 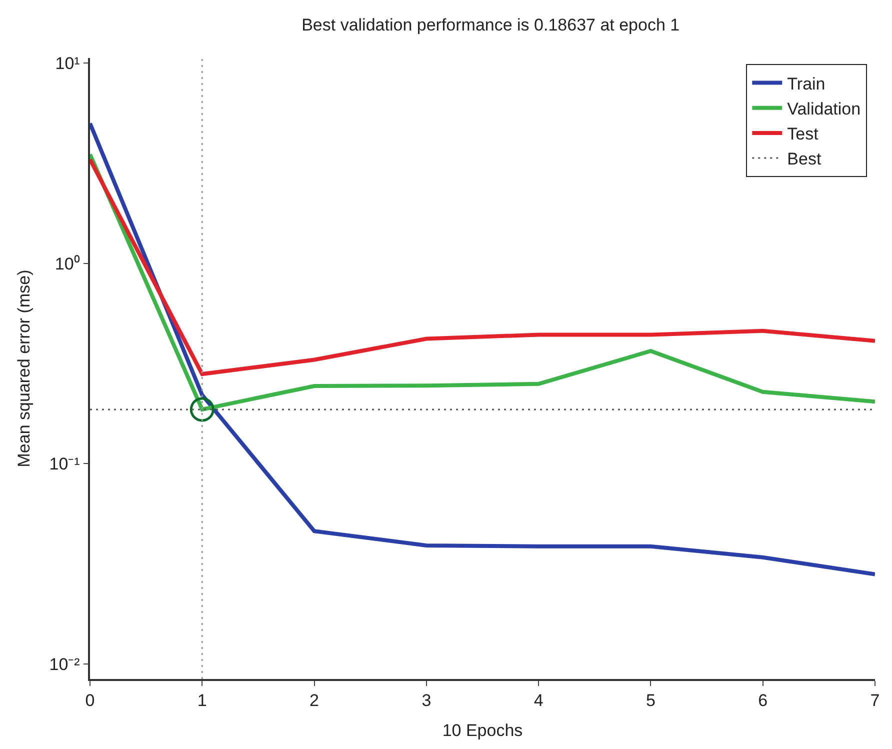 What do you see at coordinates (763, 700) in the screenshot?
I see `x-tick-label: 6` at bounding box center [763, 700].